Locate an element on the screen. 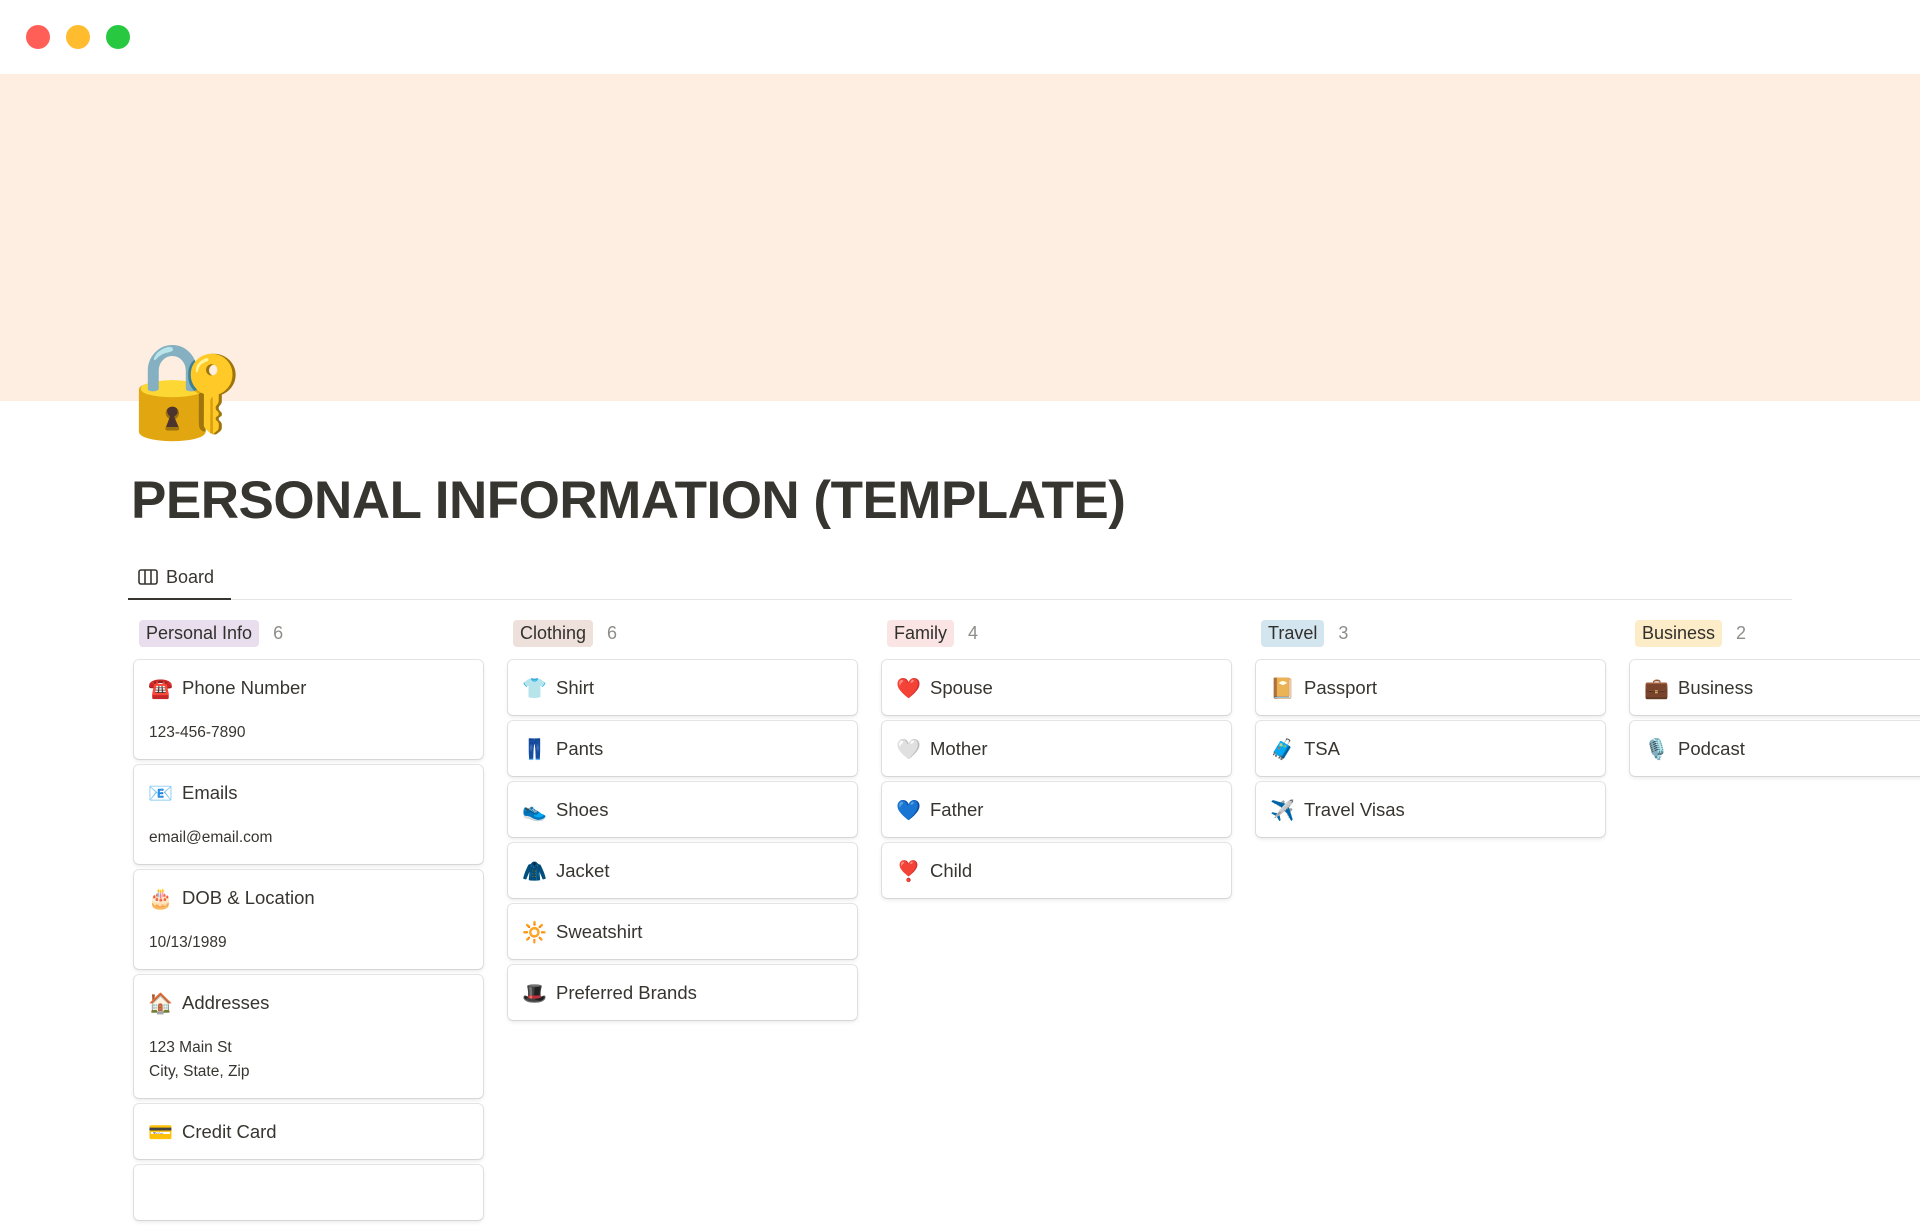  board-card: 📔 Passport is located at coordinates (1430, 687).